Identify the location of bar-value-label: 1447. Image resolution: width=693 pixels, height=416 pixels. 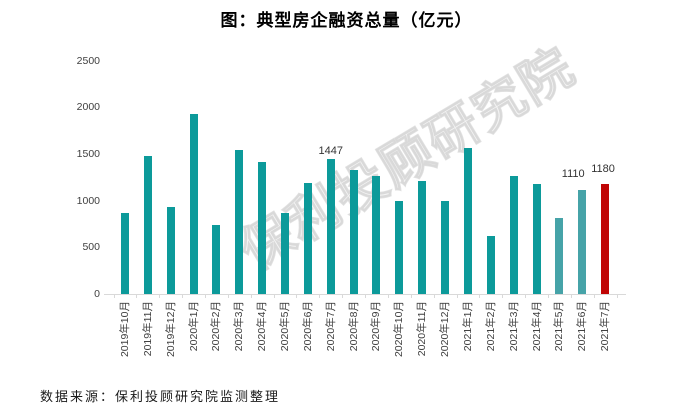
(330, 150).